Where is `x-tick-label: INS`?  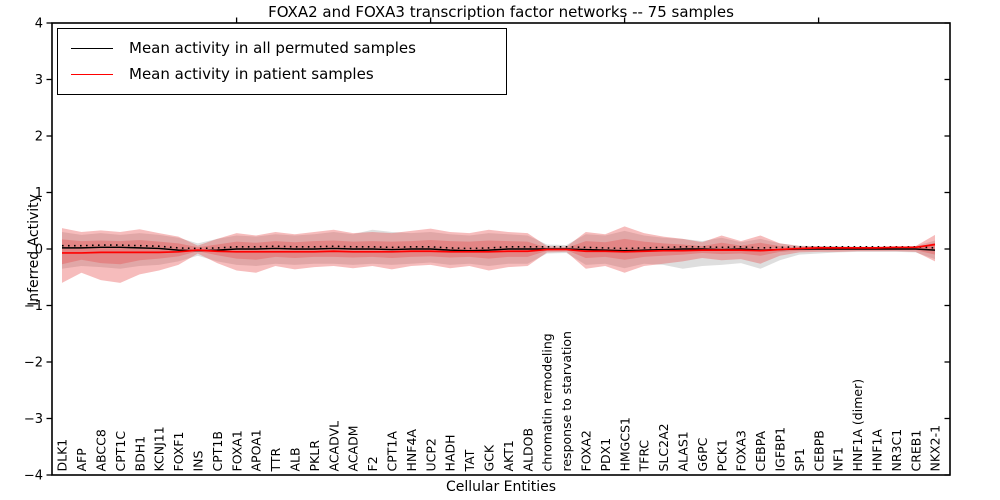
x-tick-label: INS is located at coordinates (198, 460).